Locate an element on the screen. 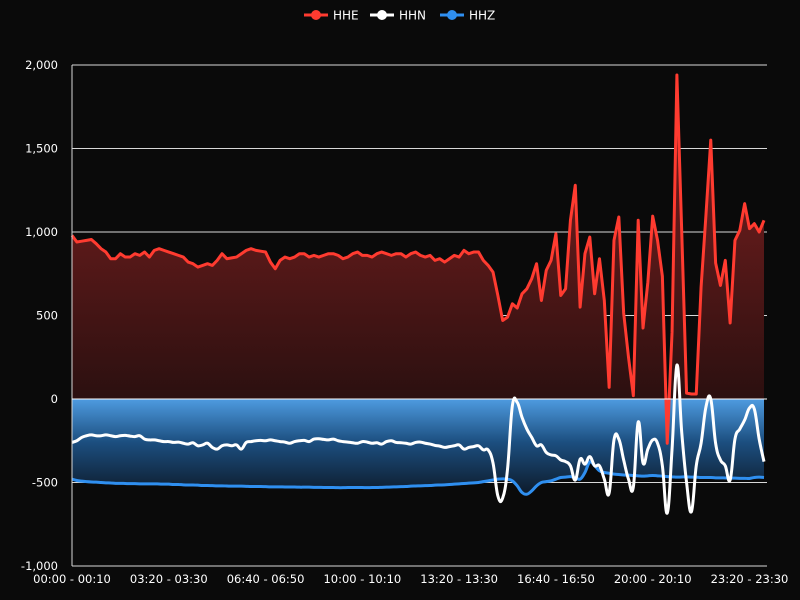  legend-item-hhn: HHN is located at coordinates (398, 16).